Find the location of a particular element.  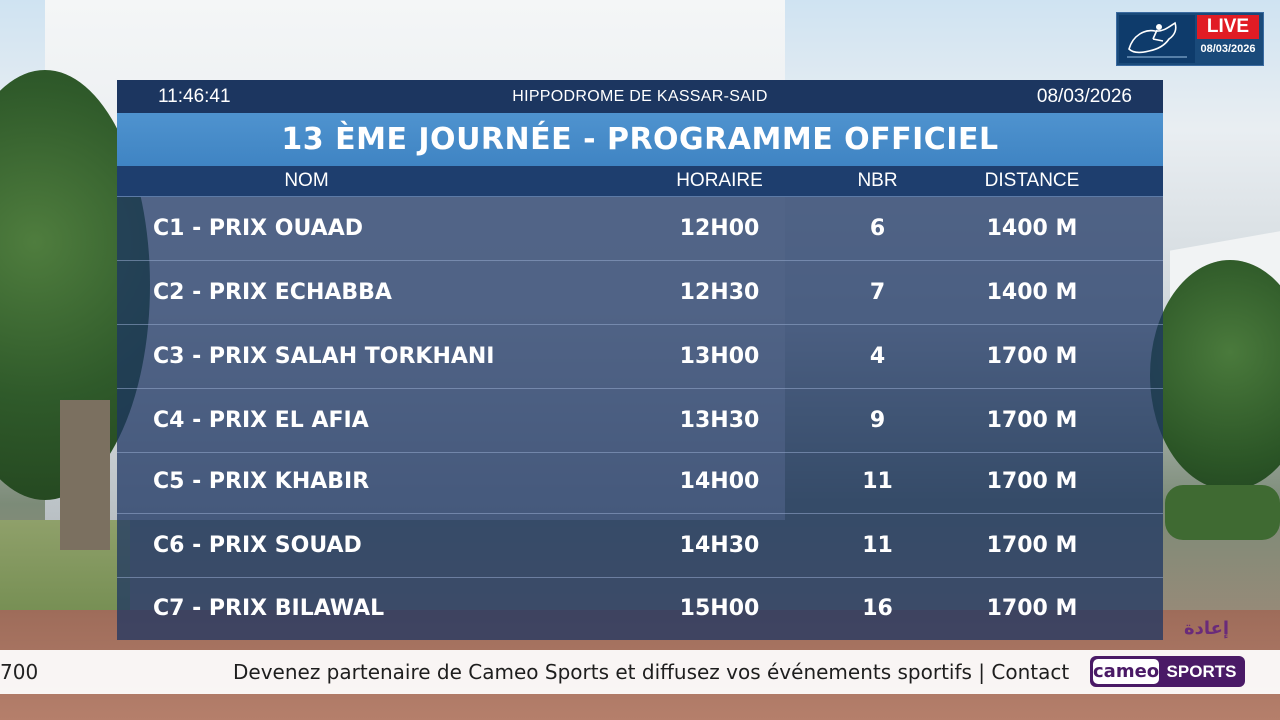

table-row: C4 - PRIX EL AFIA 13H30 9 1700 M is located at coordinates (640, 421).